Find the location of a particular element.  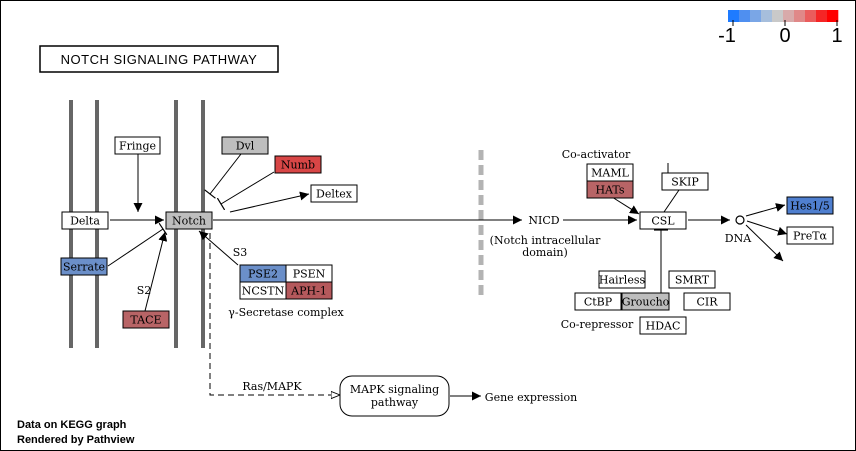

node-aph1: APH-1 is located at coordinates (309, 290).